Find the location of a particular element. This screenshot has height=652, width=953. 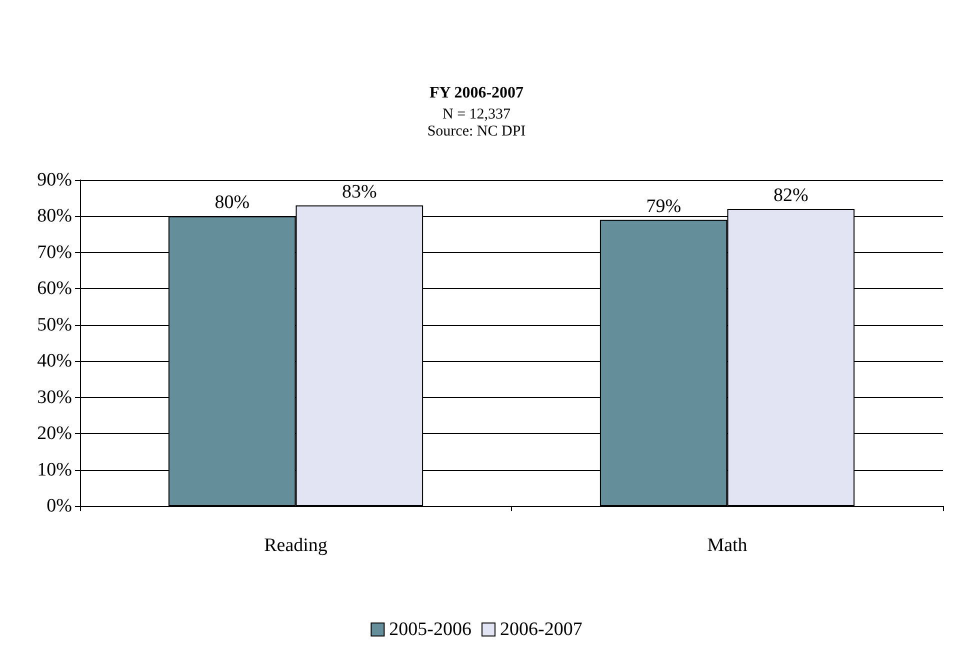

y-tick-label: 10% is located at coordinates (54, 469).